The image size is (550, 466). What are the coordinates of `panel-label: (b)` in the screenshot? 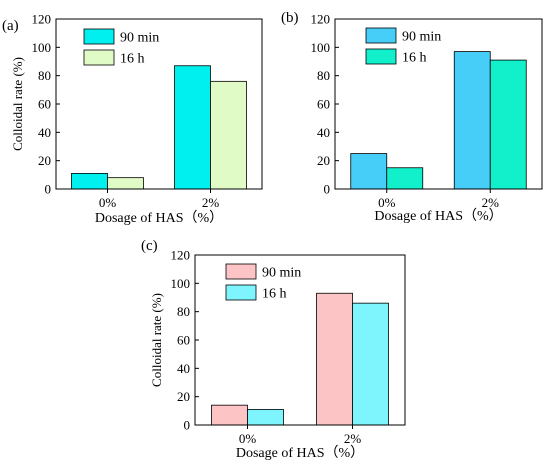 It's located at (290, 18).